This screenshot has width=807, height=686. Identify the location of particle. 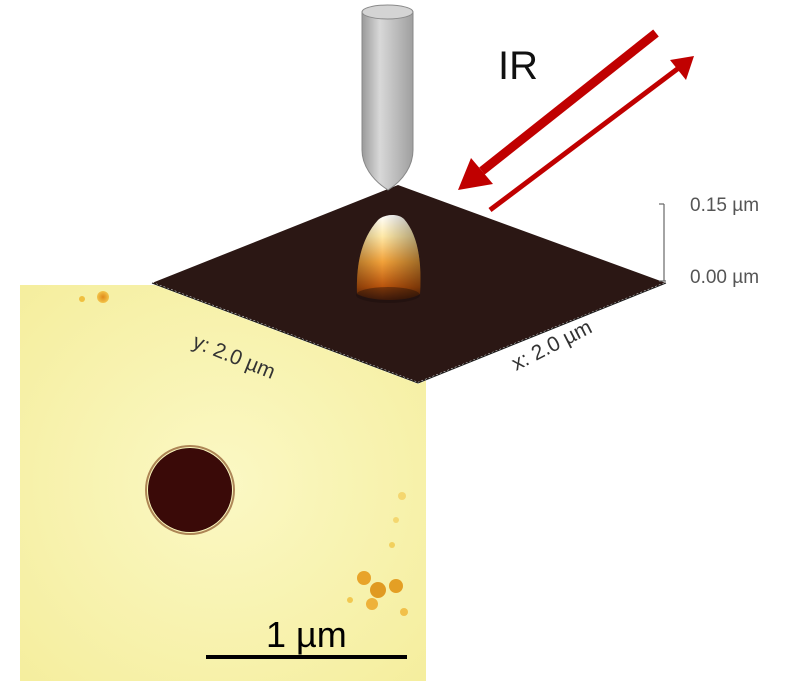
(190, 490).